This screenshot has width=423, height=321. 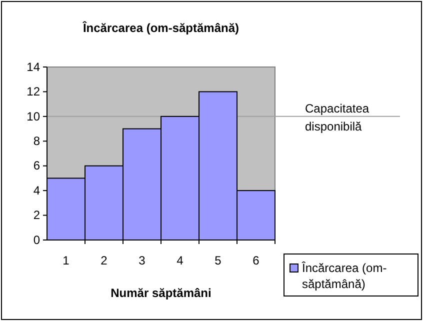 What do you see at coordinates (36, 190) in the screenshot?
I see `y-tick-label: 4` at bounding box center [36, 190].